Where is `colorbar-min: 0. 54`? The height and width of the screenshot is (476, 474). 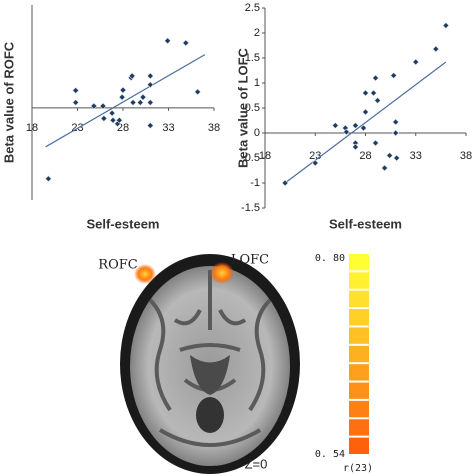 colorbar-min: 0. 54 is located at coordinates (330, 454).